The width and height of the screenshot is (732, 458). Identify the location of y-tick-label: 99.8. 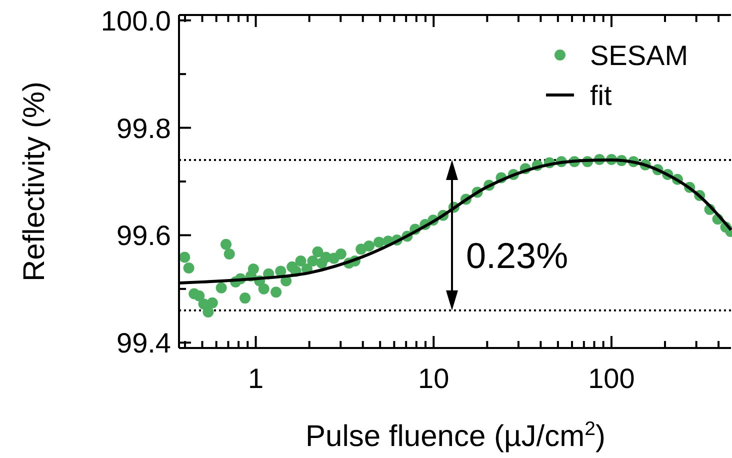
(143, 128).